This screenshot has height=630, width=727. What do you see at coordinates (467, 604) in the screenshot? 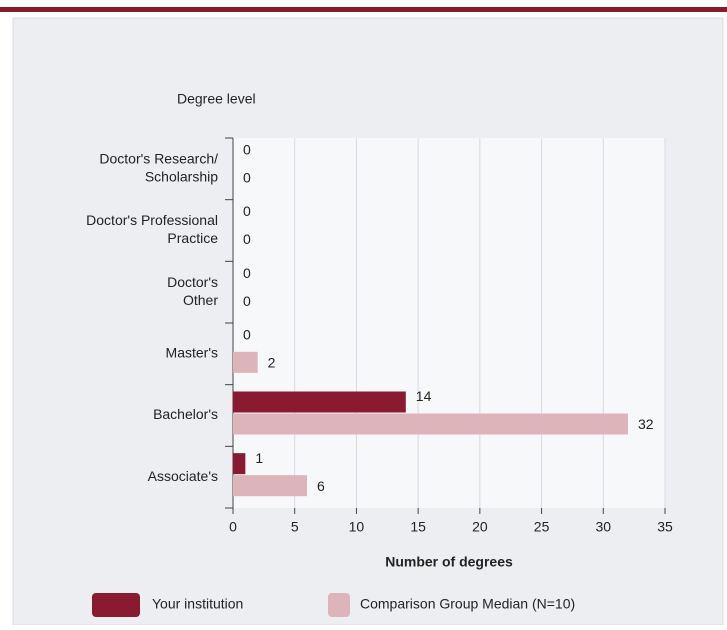
I see `legend-label: Comparison Group Median (N=10)` at bounding box center [467, 604].